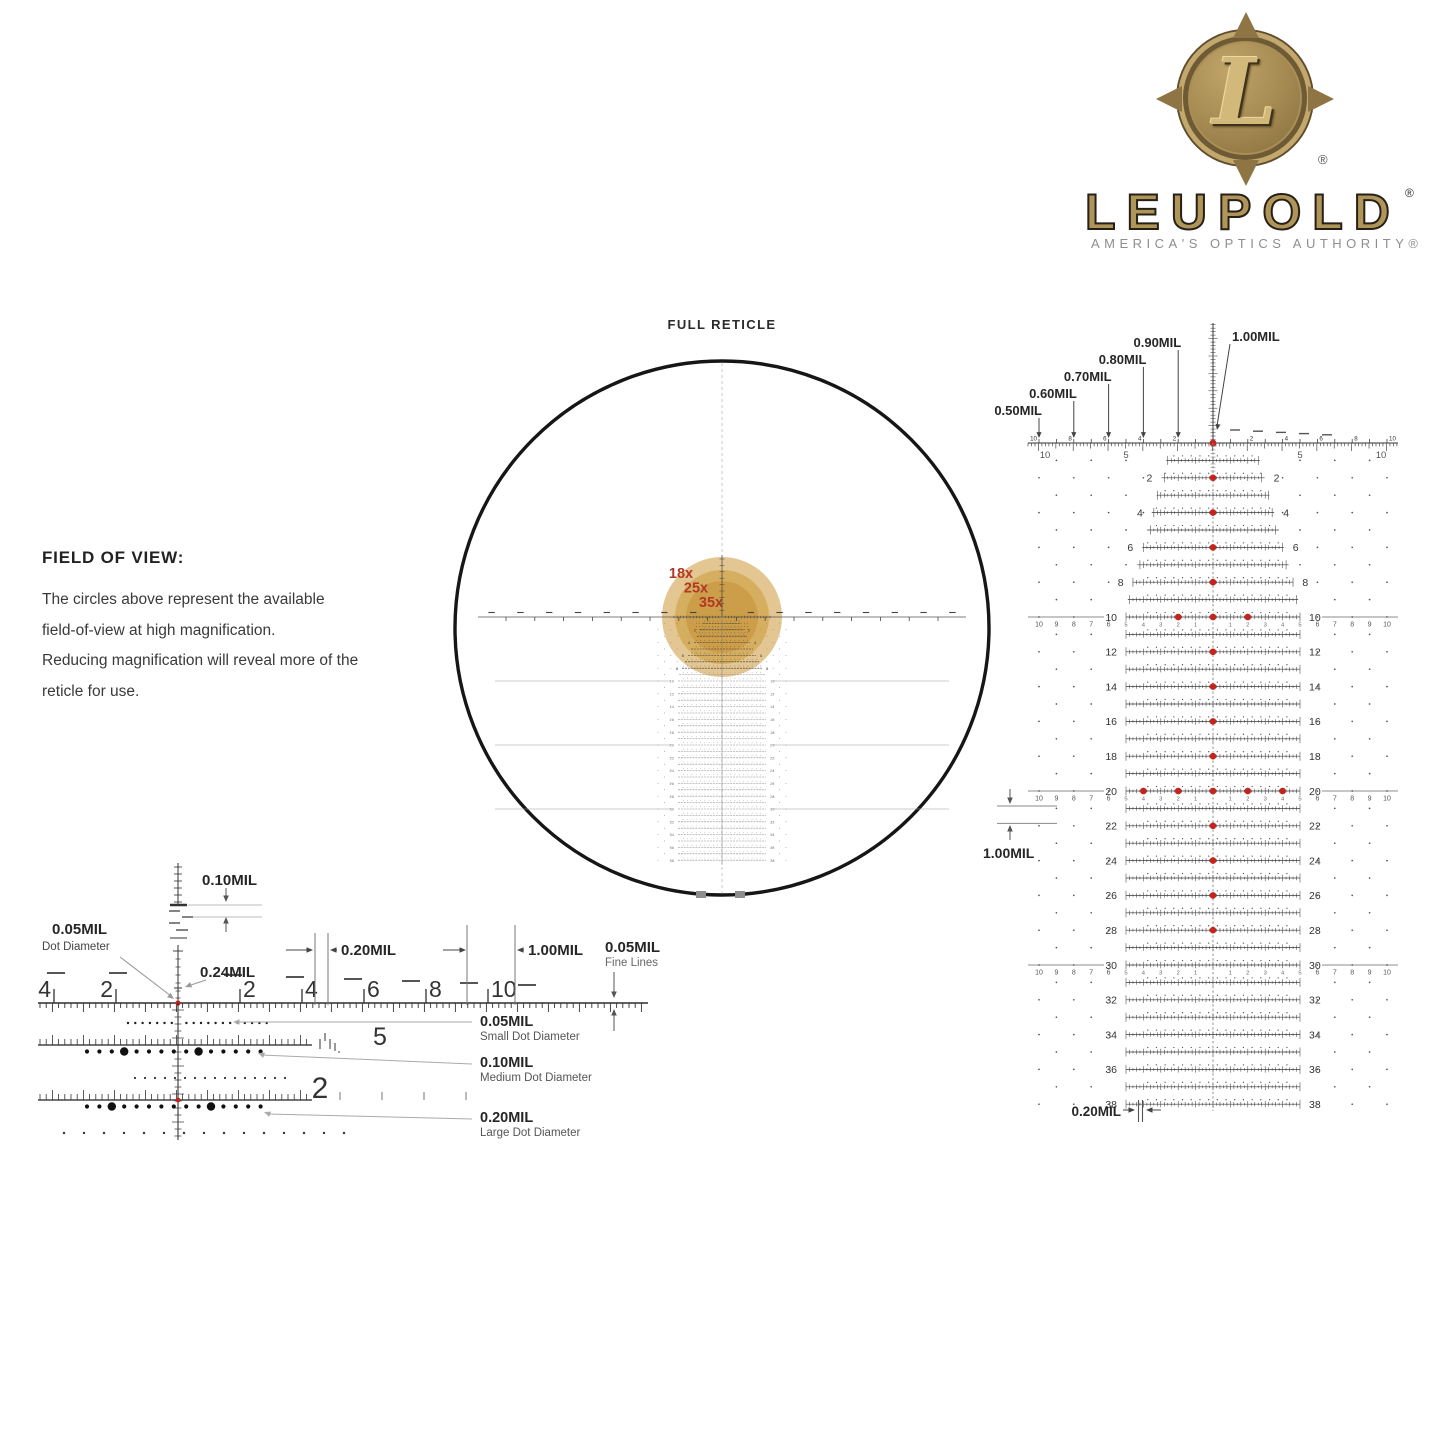 The height and width of the screenshot is (1445, 1445). What do you see at coordinates (1111, 653) in the screenshot?
I see `svg-text: 12` at bounding box center [1111, 653].